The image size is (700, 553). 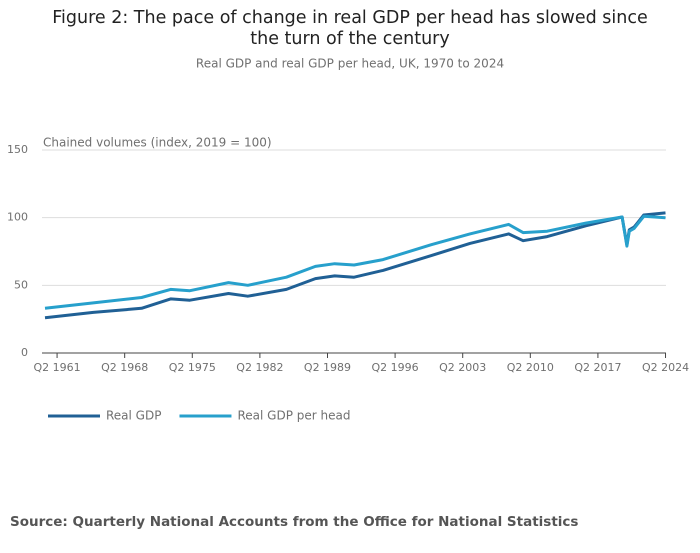 I want to click on x-tick-label: Q2 2024, so click(x=665, y=367).